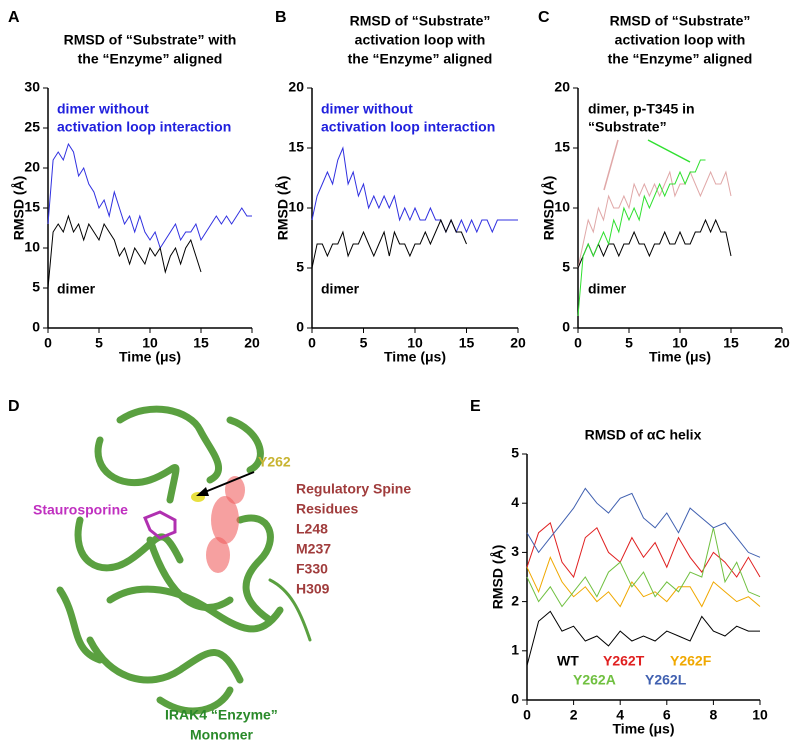  Describe the element at coordinates (312, 569) in the screenshot. I see `spine-label: F330` at that location.